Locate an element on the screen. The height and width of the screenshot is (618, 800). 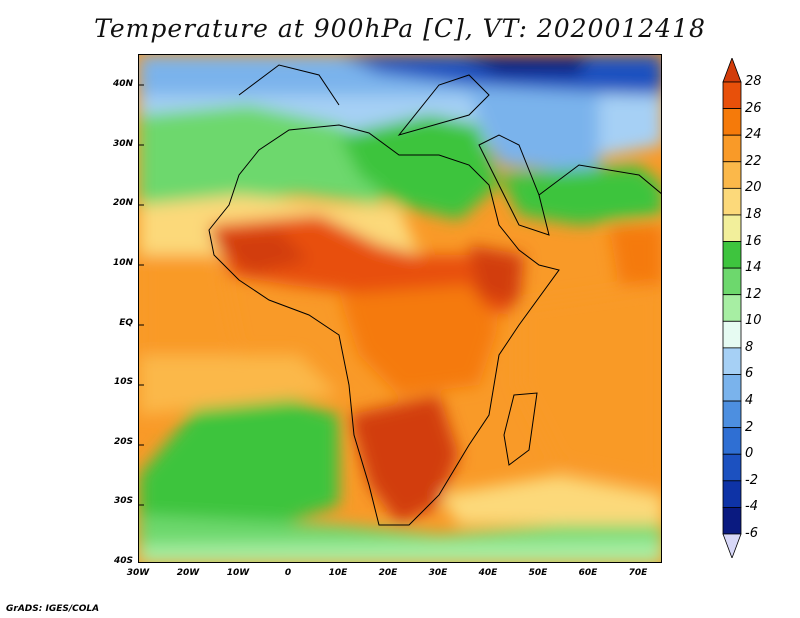
colorbar-label: 28 is located at coordinates (753, 81).